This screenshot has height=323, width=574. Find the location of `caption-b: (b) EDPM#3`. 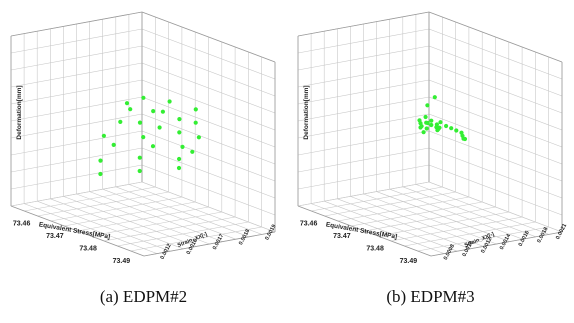

caption-b: (b) EDPM#3 is located at coordinates (430, 297).